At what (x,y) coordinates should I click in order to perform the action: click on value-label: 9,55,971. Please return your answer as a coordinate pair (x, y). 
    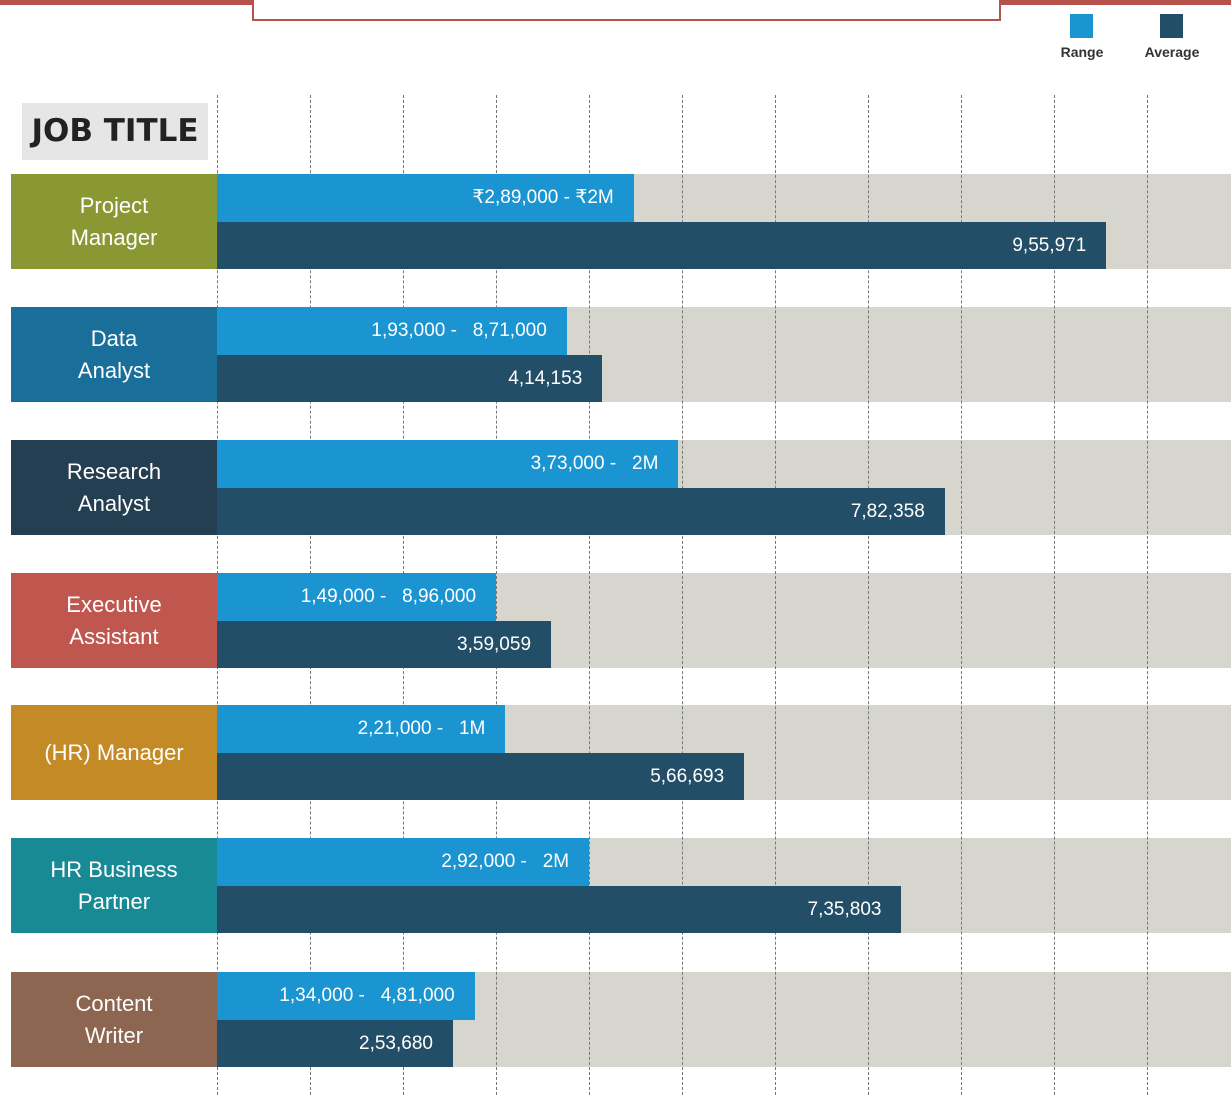
    Looking at the image, I should click on (1049, 245).